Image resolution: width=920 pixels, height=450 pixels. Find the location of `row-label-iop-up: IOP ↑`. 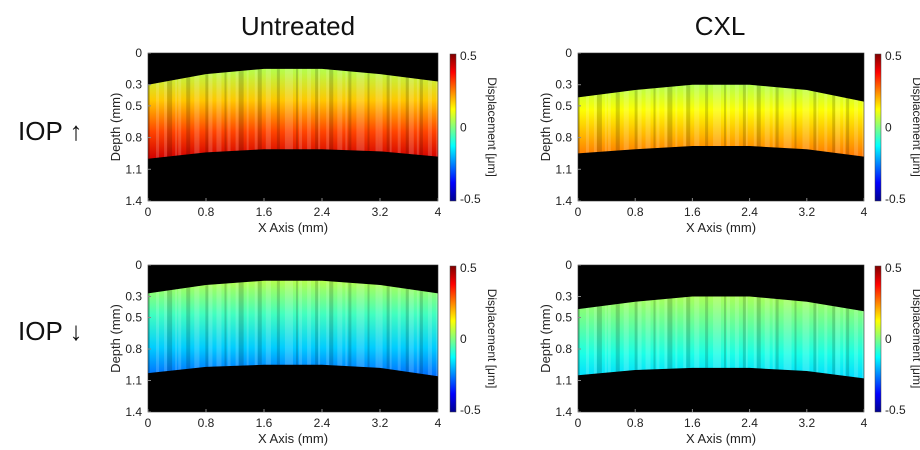

row-label-iop-up: IOP ↑ is located at coordinates (50, 131).